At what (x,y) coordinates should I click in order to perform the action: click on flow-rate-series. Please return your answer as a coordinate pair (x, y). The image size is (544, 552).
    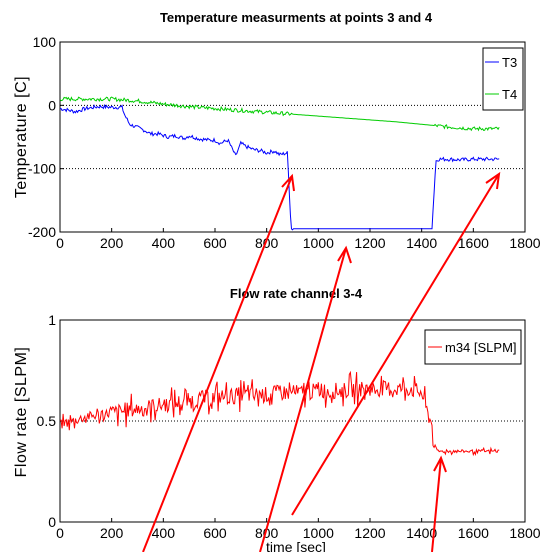
    Looking at the image, I should click on (280, 413).